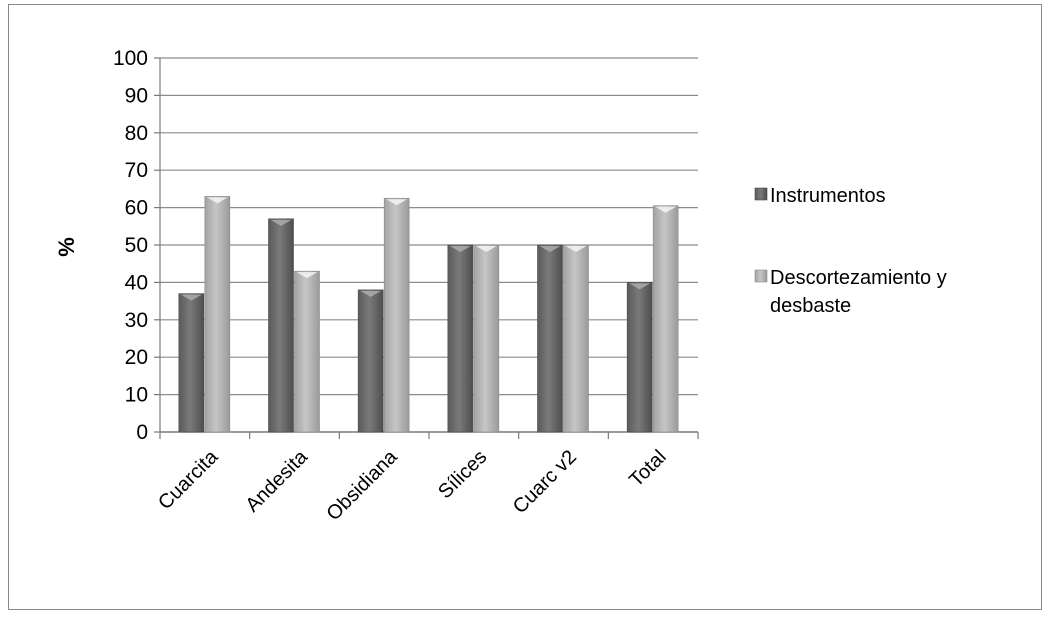  Describe the element at coordinates (362, 485) in the screenshot. I see `x-category-label: Obsidiana` at that location.